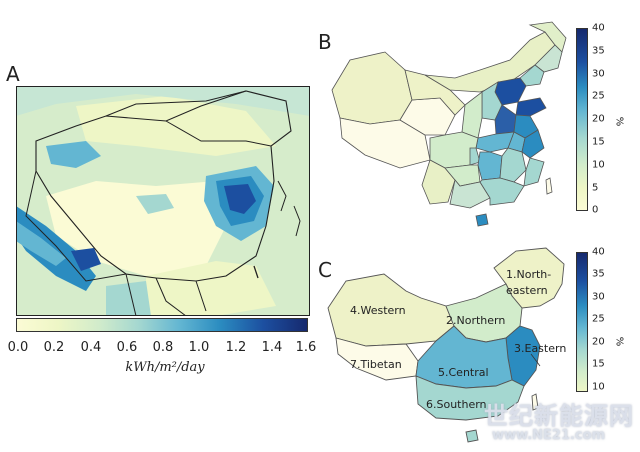  What do you see at coordinates (378, 310) in the screenshot?
I see `region-label-western: 4.Western` at bounding box center [378, 310].